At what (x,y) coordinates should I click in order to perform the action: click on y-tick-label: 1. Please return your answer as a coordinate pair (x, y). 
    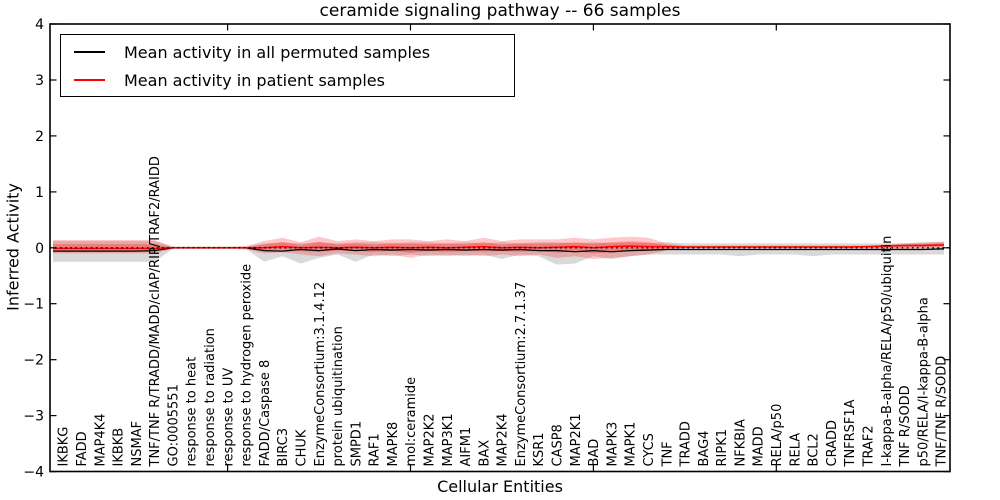
    Looking at the image, I should click on (39, 193).